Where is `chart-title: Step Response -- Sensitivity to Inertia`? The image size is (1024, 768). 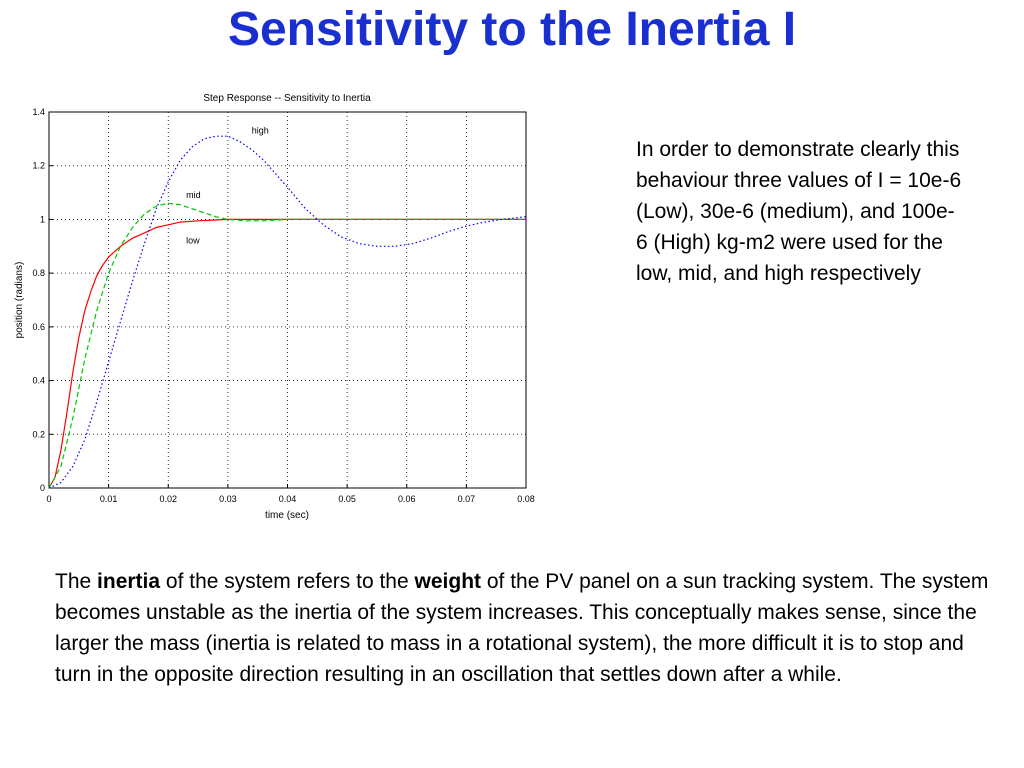 chart-title: Step Response -- Sensitivity to Inertia is located at coordinates (287, 98).